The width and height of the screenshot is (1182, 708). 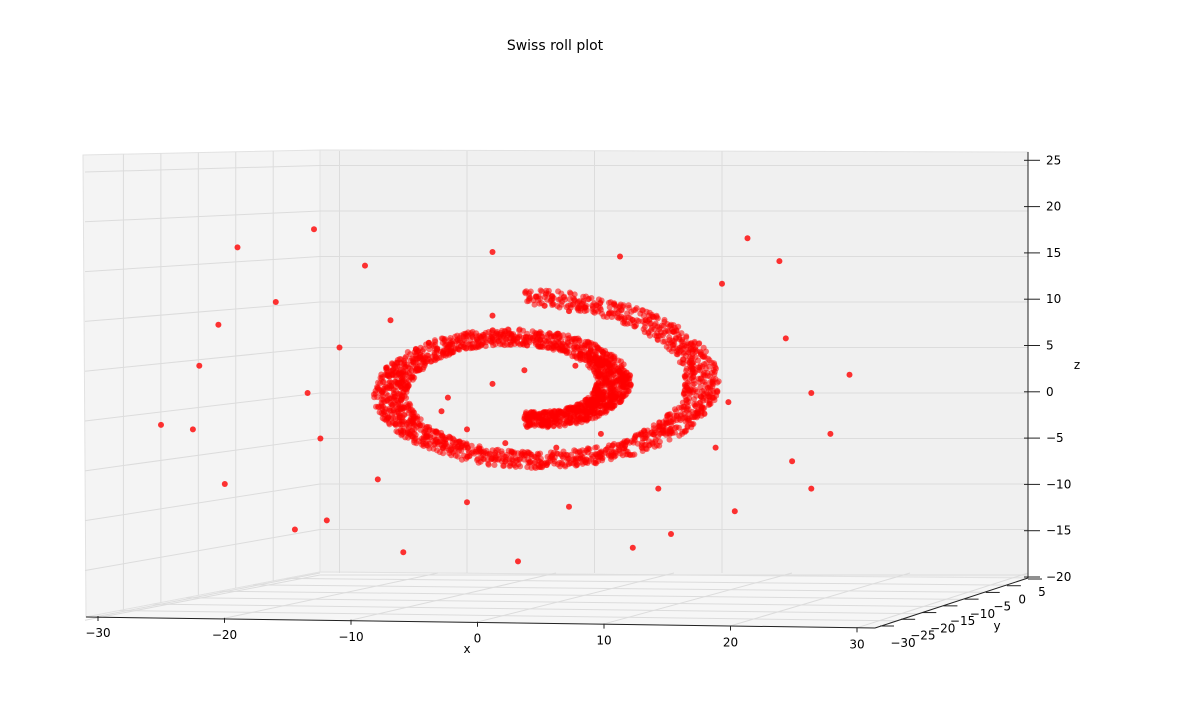 What do you see at coordinates (97, 633) in the screenshot?
I see `x-tick-label: −30` at bounding box center [97, 633].